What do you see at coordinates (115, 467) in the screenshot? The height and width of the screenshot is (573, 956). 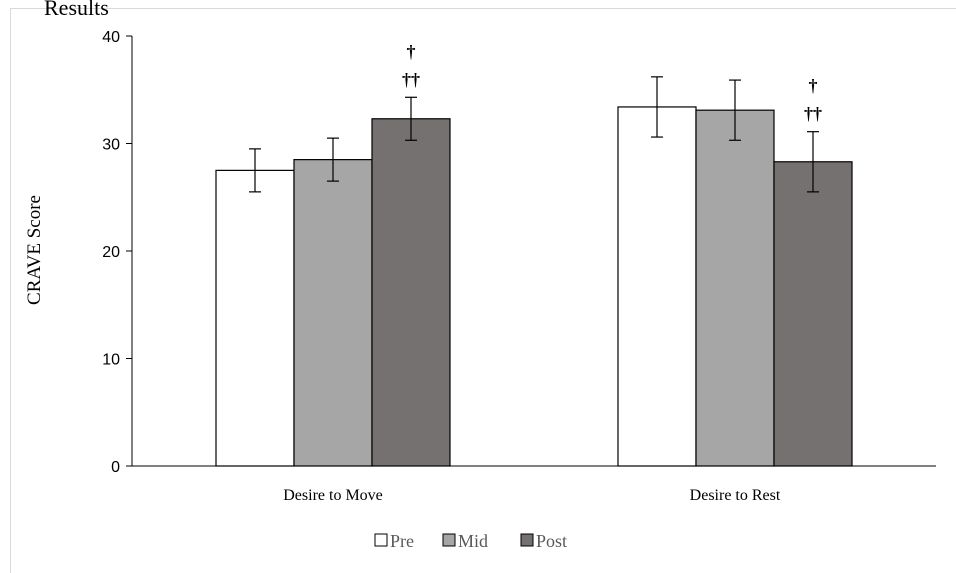 I see `y-tick-label: 0` at bounding box center [115, 467].